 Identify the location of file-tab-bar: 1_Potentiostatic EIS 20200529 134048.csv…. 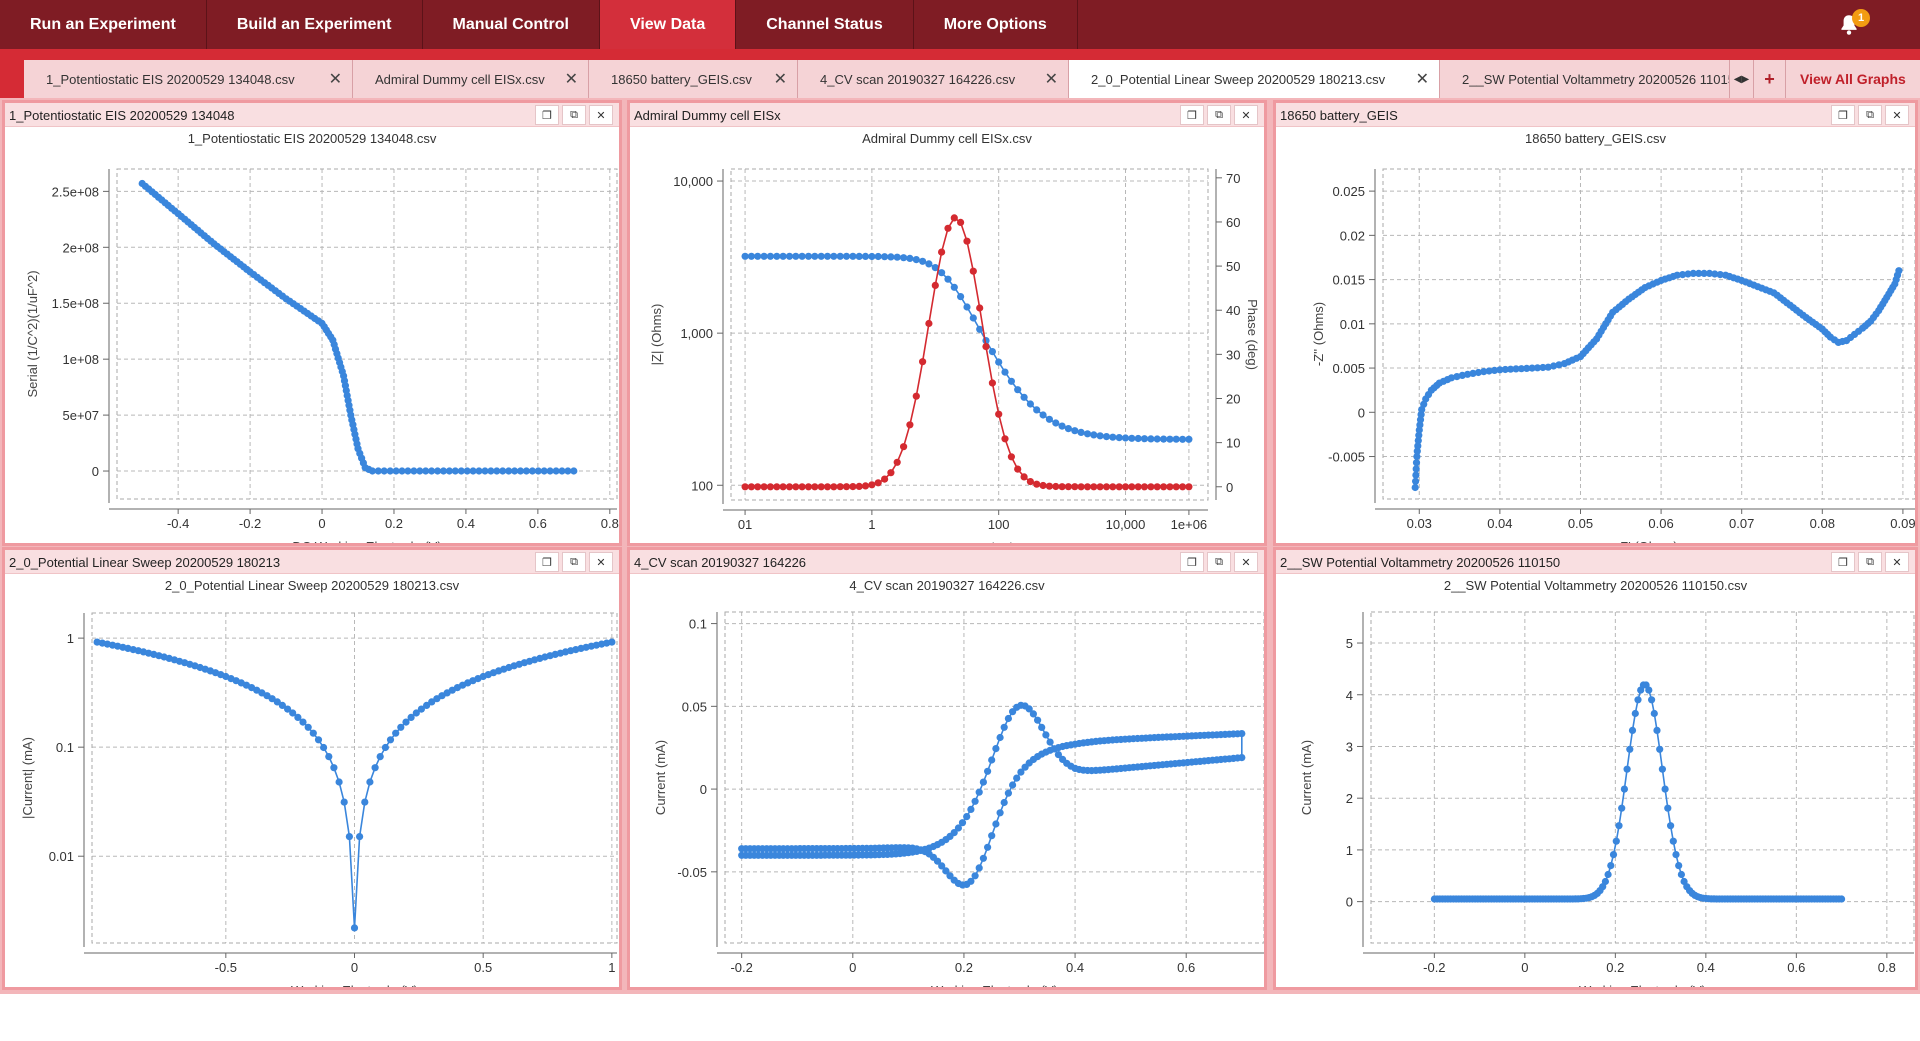
(960, 73).